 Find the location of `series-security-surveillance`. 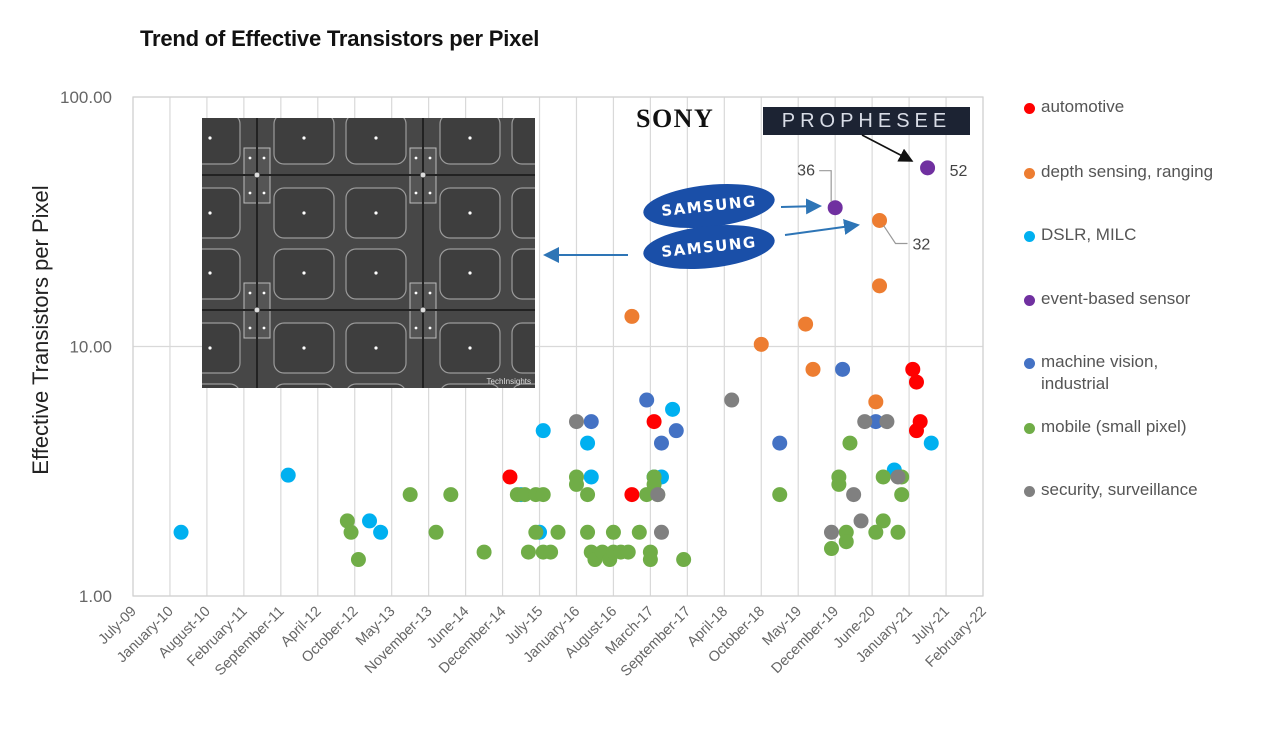

series-security-surveillance is located at coordinates (737, 466).